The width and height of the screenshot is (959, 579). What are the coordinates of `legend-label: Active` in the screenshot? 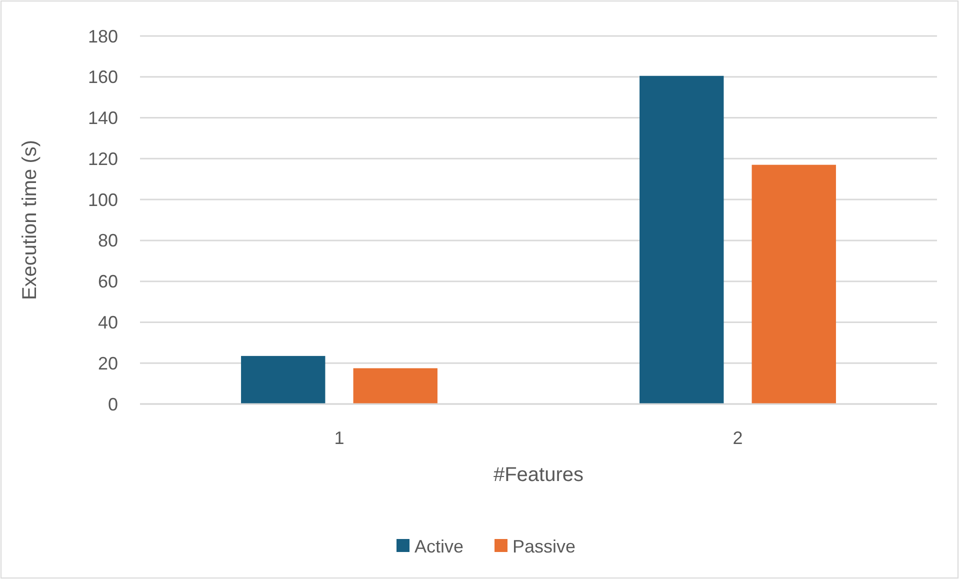 It's located at (439, 546).